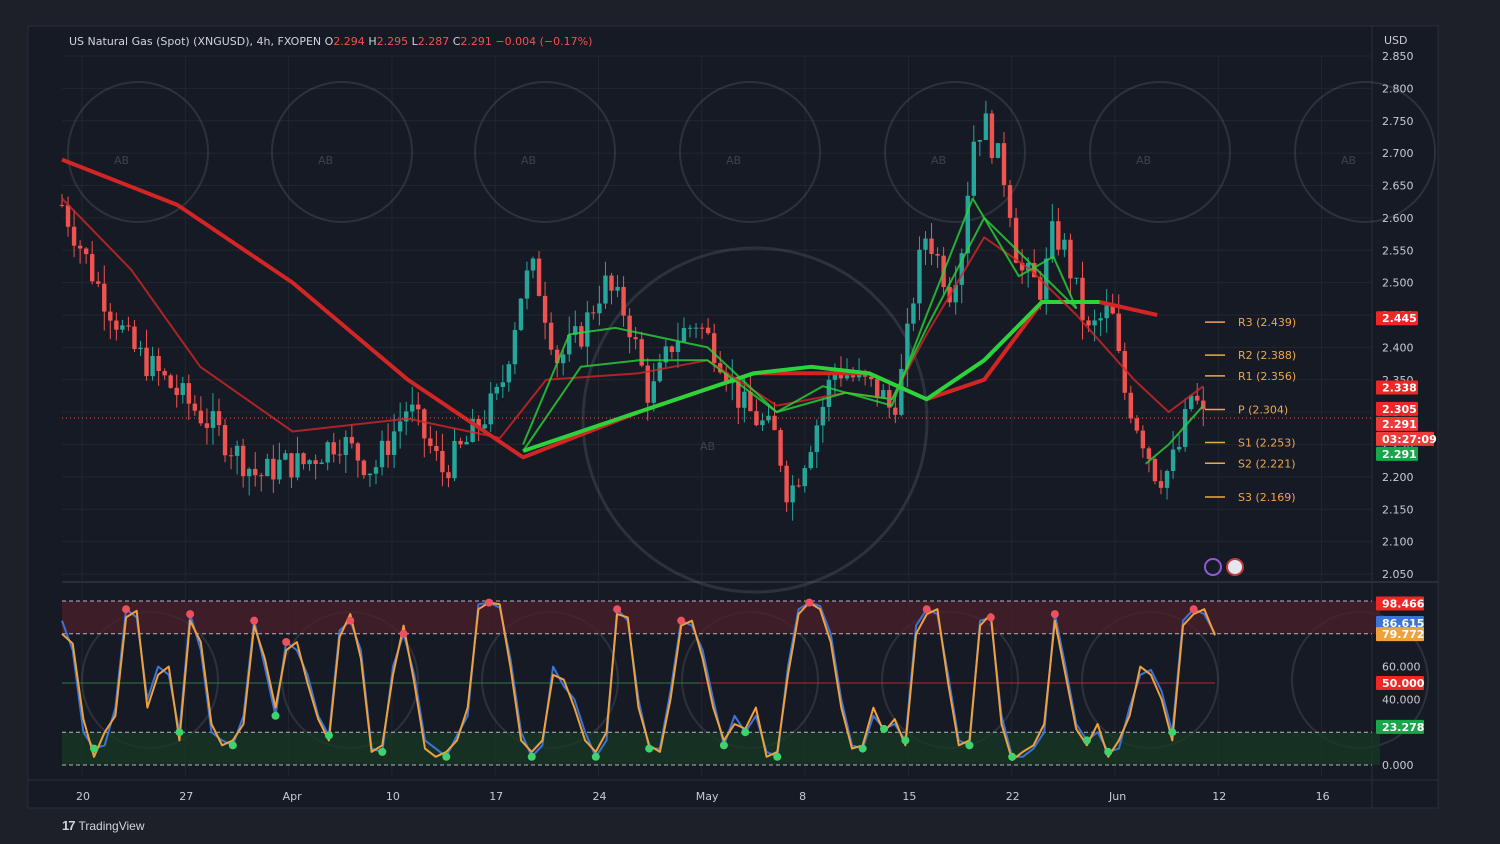 The height and width of the screenshot is (844, 1500). I want to click on time-tick-label: 27, so click(186, 796).